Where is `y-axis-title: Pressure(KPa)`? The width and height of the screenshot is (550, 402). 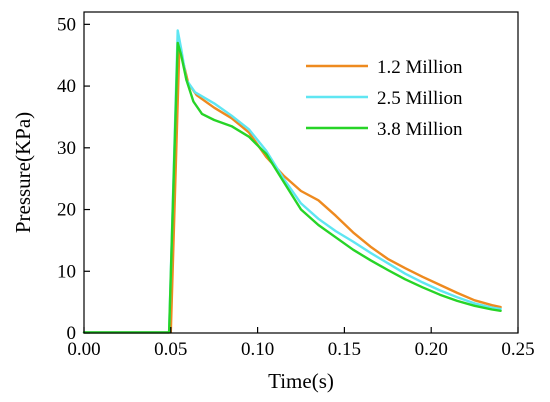 y-axis-title: Pressure(KPa) is located at coordinates (23, 172).